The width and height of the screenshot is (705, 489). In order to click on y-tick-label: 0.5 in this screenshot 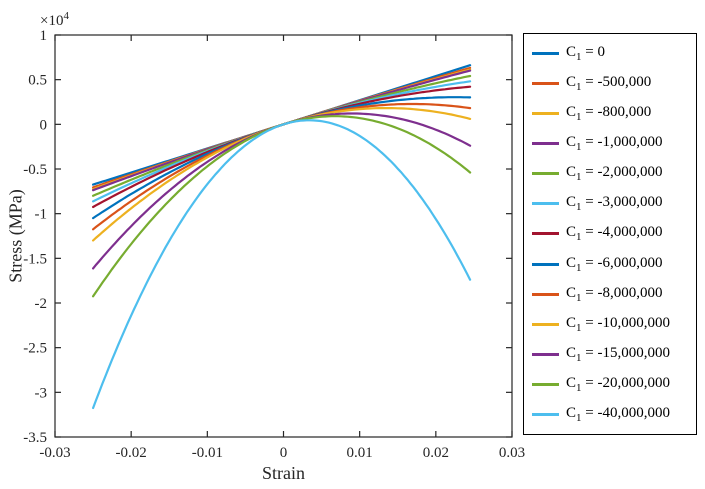, I will do `click(37, 81)`.